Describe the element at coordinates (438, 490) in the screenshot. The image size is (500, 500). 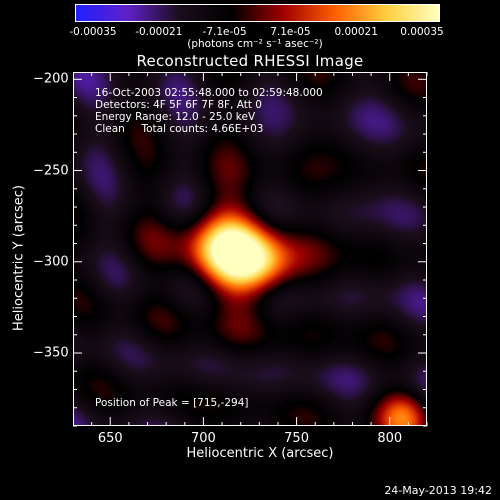
I see `footer-timestamp: 24-May-2013 19:42` at that location.